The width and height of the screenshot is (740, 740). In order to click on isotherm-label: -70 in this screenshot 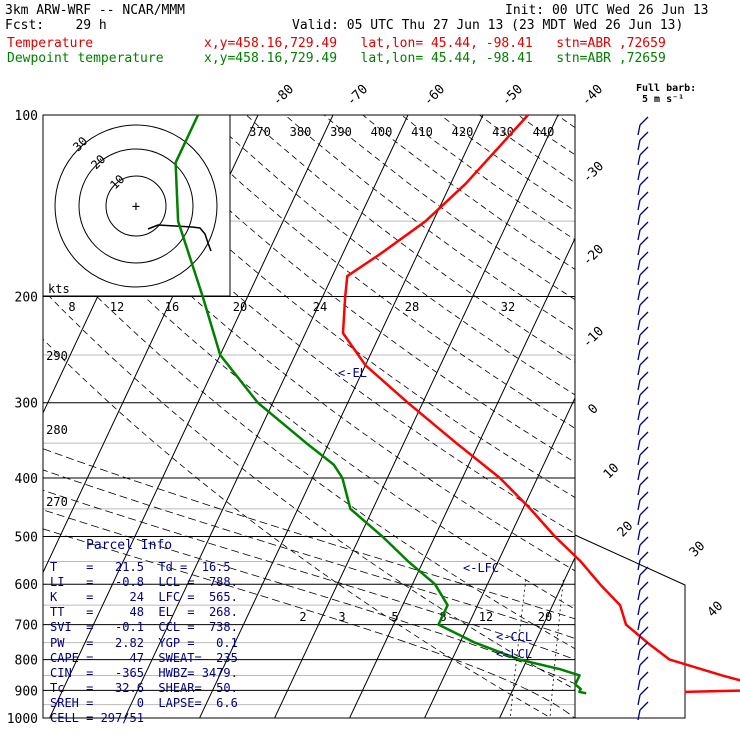, I will do `click(357, 95)`.